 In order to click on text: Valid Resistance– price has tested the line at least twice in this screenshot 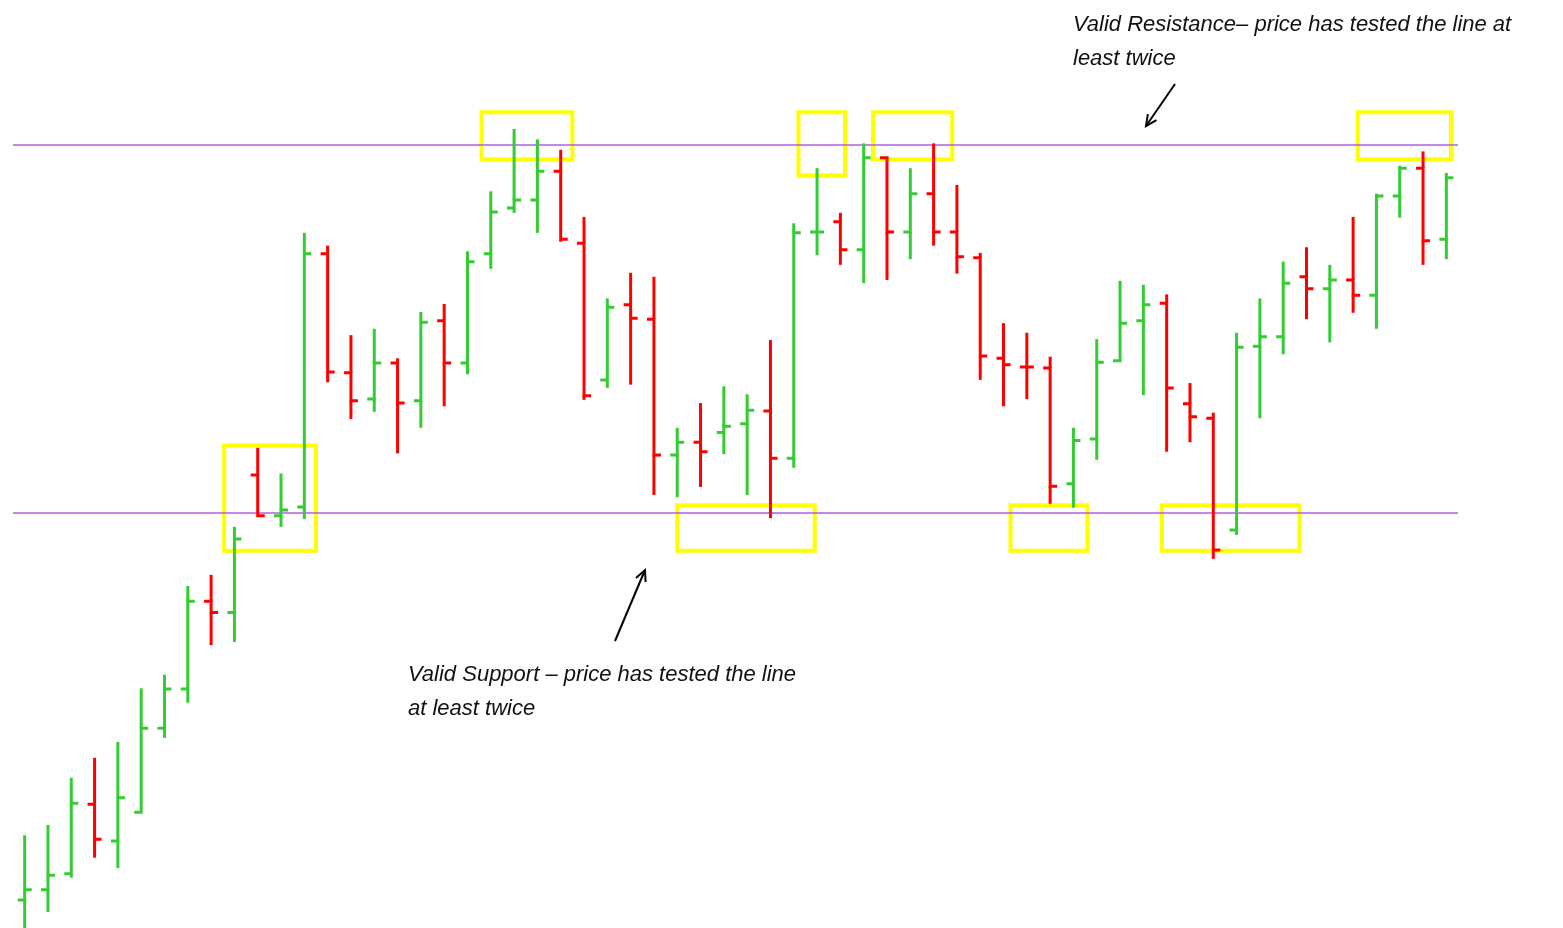, I will do `click(1295, 40)`.